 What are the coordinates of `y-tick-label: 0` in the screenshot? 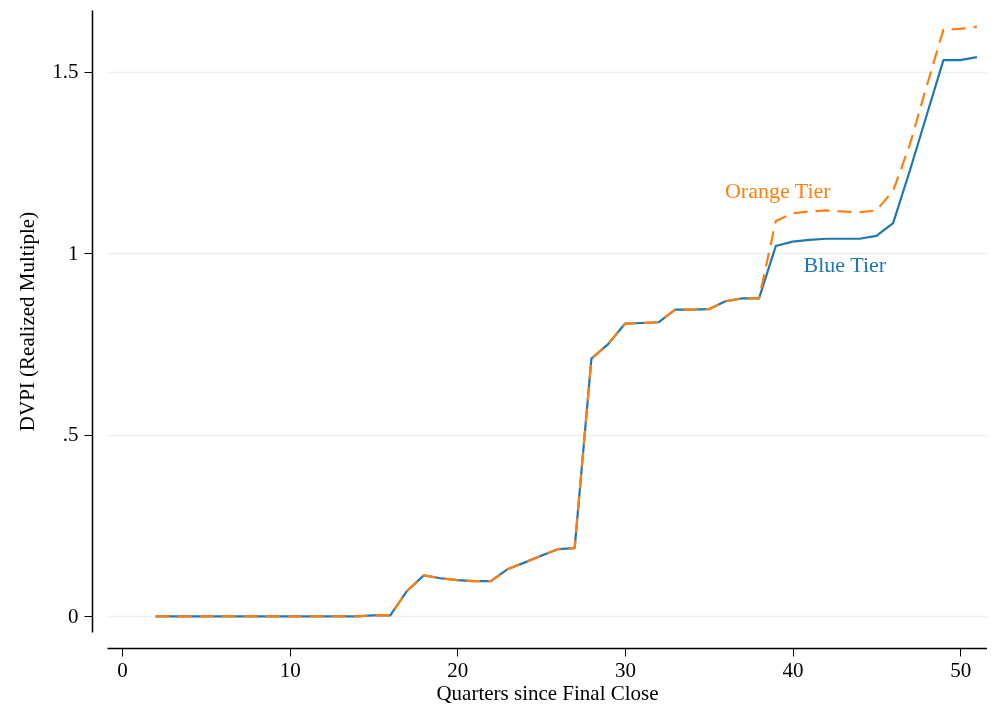 It's located at (73, 615).